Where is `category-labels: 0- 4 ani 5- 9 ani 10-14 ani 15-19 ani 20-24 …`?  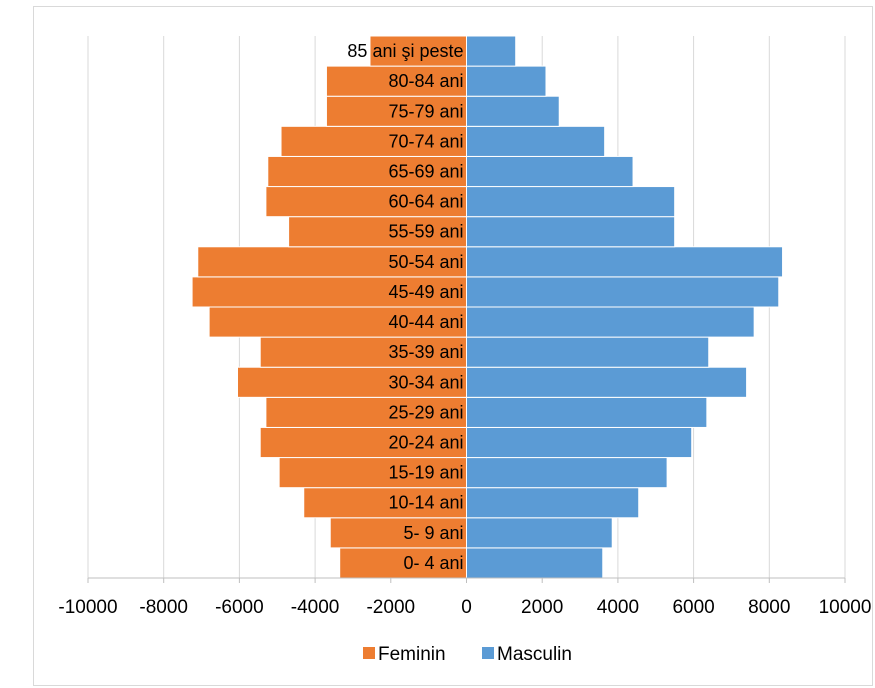 category-labels: 0- 4 ani 5- 9 ani 10-14 ani 15-19 ani 20-24 … is located at coordinates (405, 307).